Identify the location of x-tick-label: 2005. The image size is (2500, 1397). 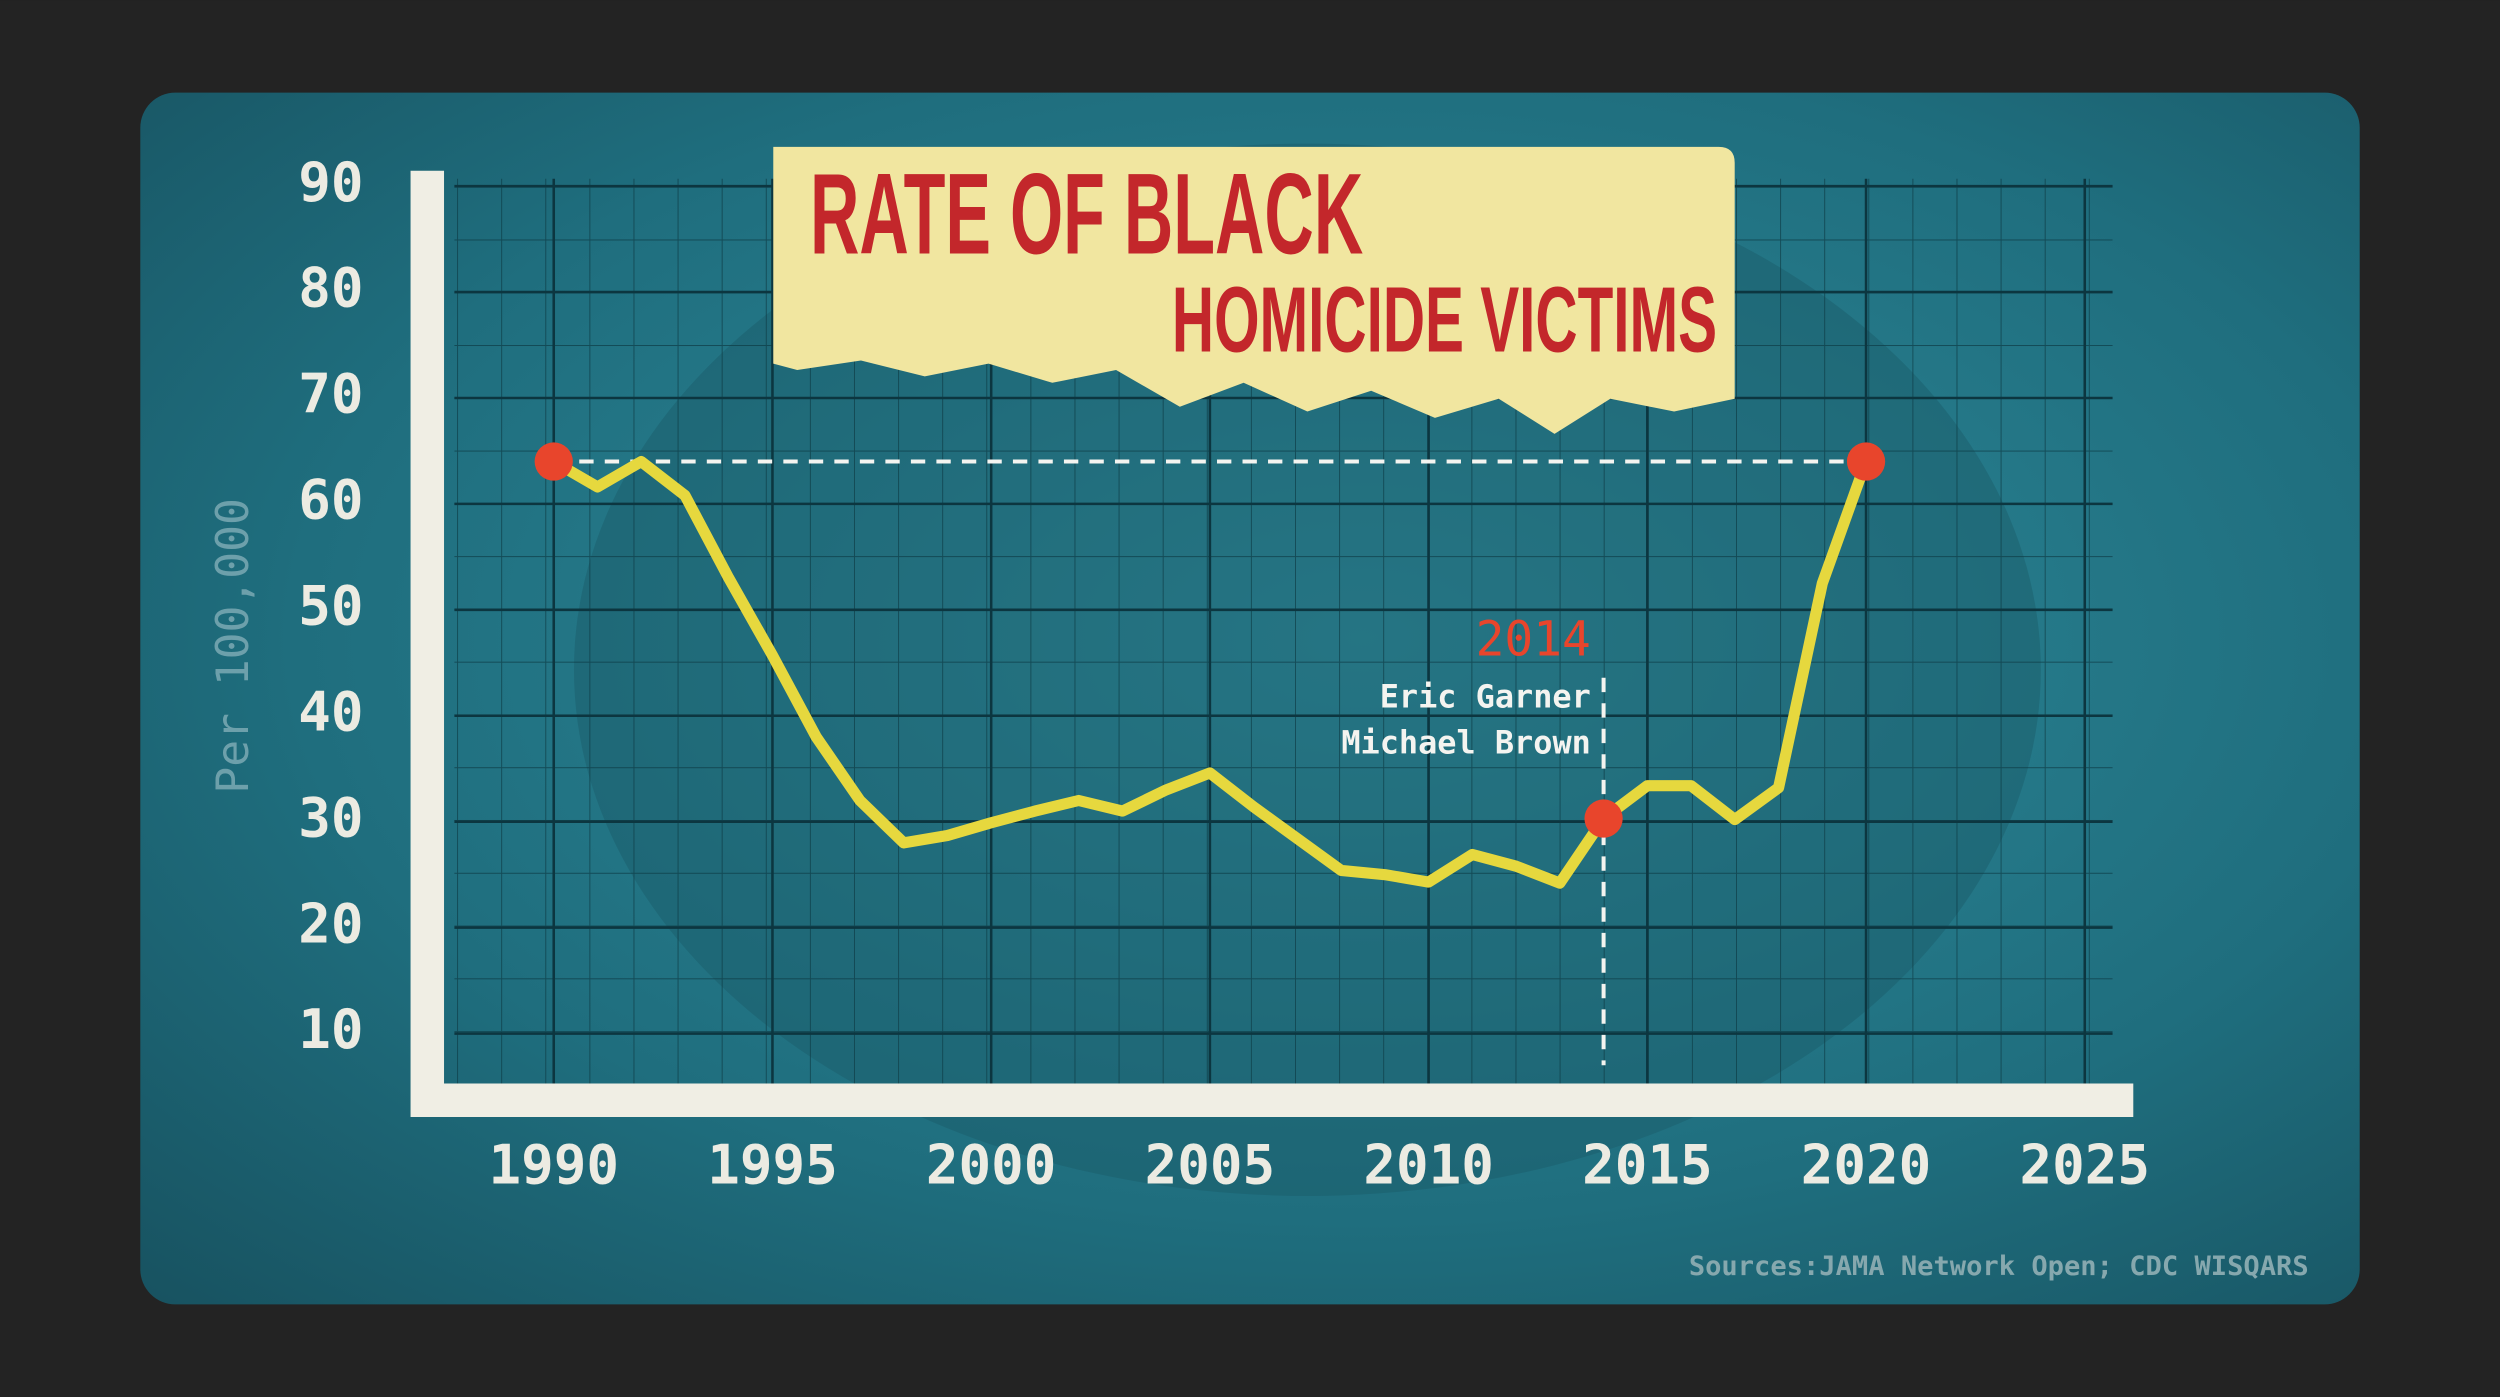
(1210, 1164).